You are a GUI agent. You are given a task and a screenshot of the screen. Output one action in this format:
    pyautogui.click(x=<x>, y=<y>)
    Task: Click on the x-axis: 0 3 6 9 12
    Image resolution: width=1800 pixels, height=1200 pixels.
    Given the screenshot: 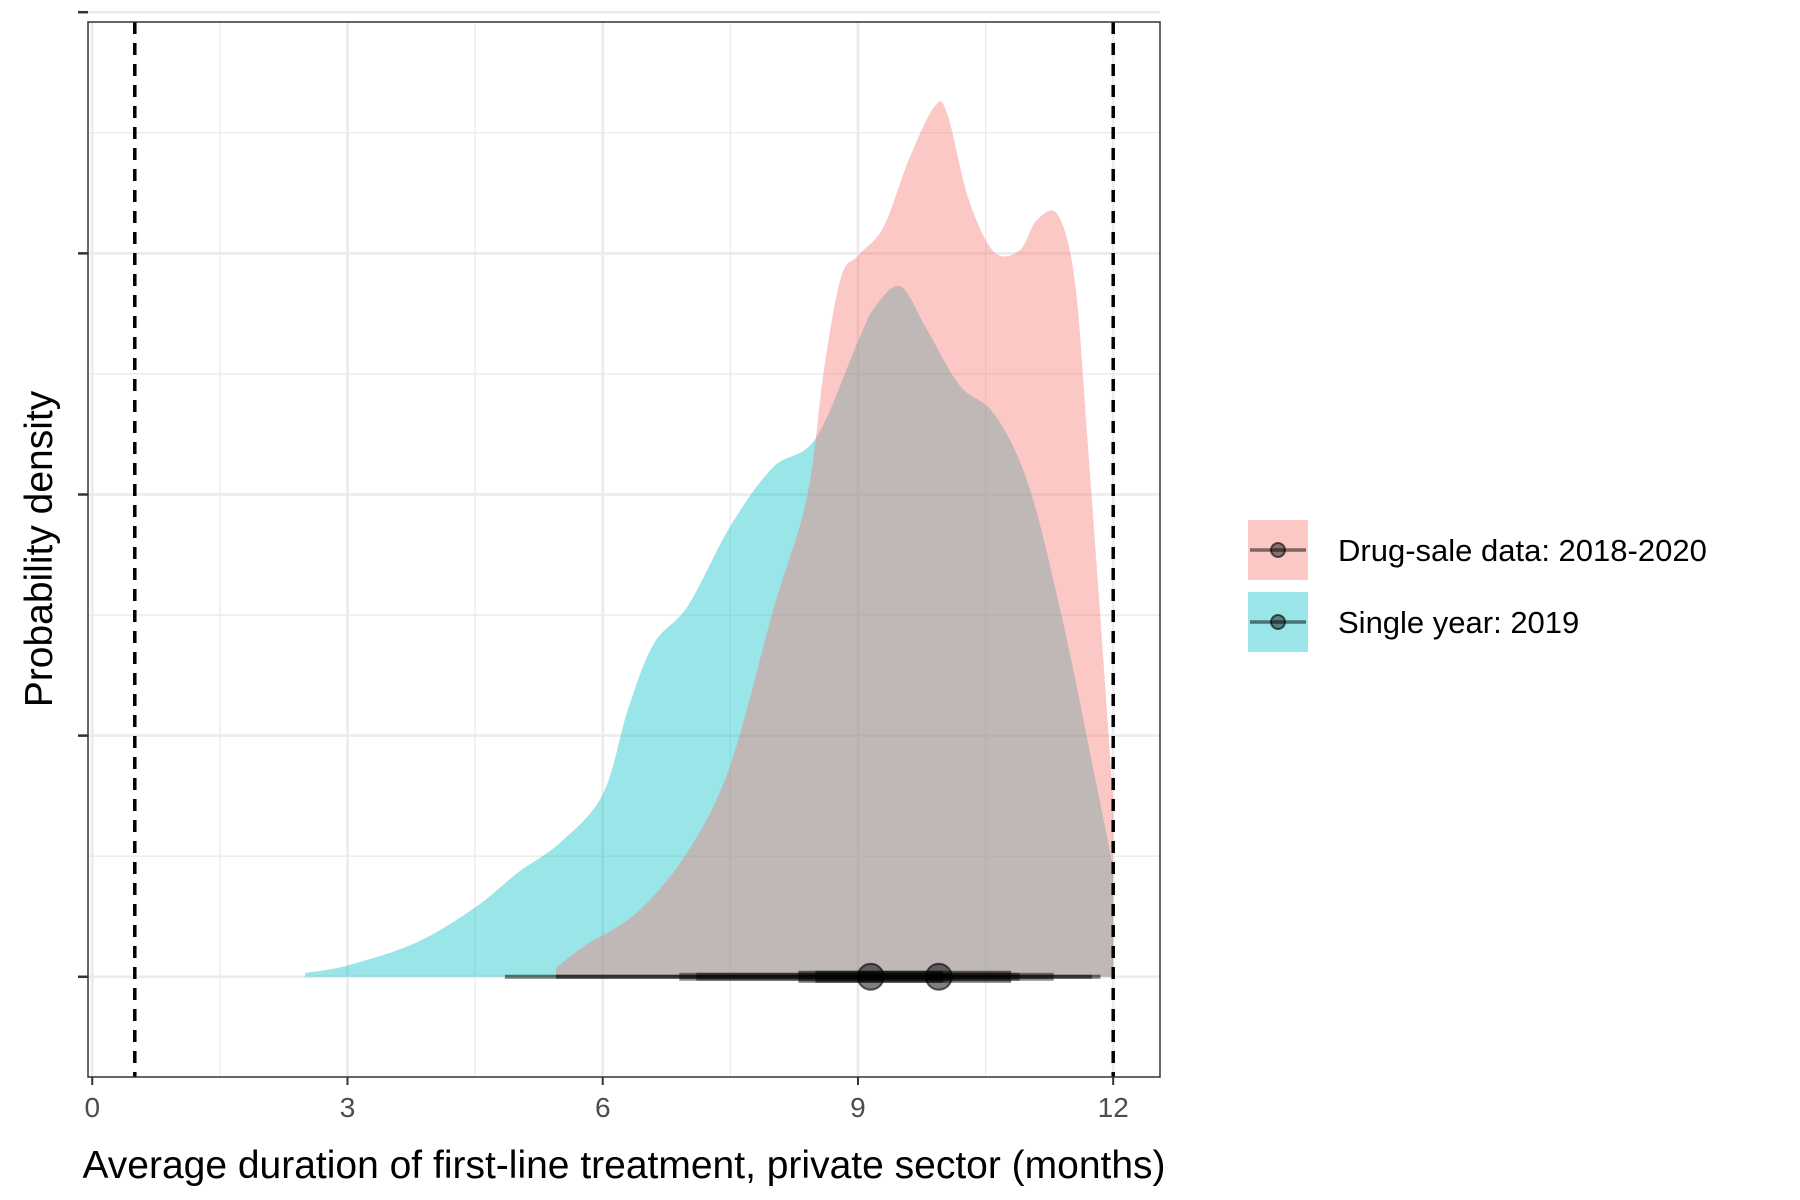 What is the action you would take?
    pyautogui.click(x=606, y=1100)
    